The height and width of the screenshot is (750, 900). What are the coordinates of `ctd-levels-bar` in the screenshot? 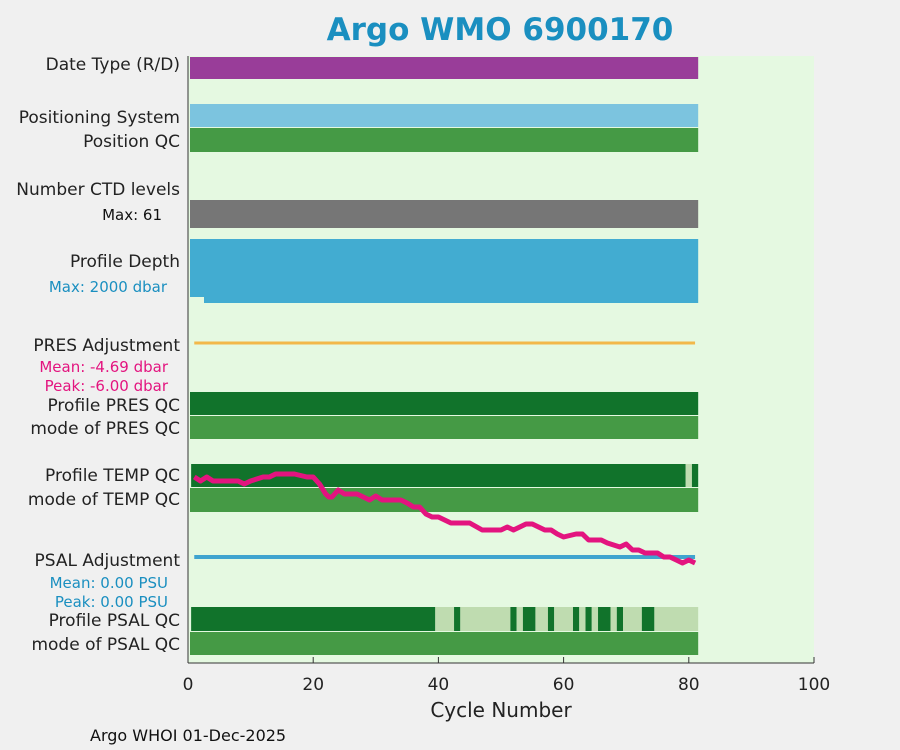 It's located at (444, 214).